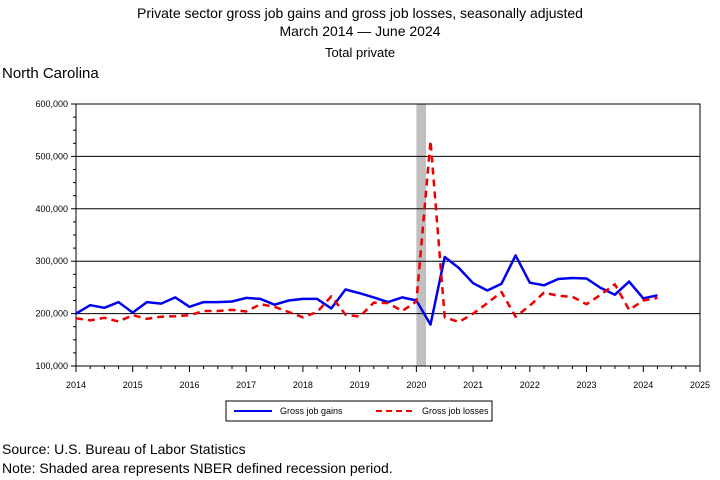  What do you see at coordinates (366, 290) in the screenshot?
I see `gross-job-gains-line` at bounding box center [366, 290].